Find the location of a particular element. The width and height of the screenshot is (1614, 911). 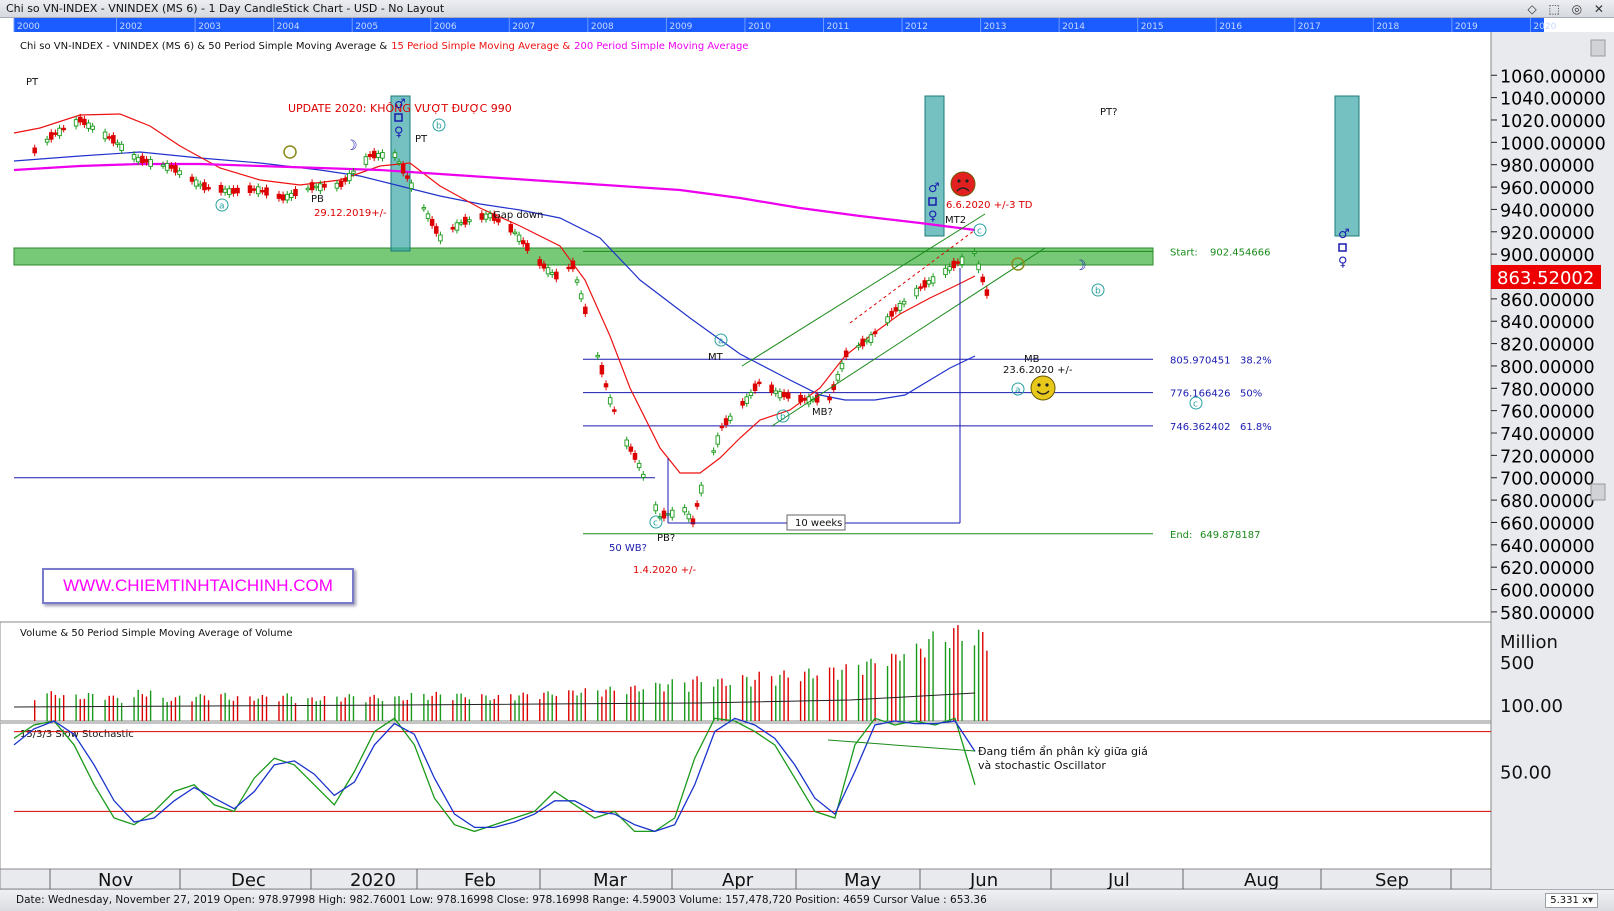

legend-sma200: 200 Period Simple Moving Average is located at coordinates (661, 46).